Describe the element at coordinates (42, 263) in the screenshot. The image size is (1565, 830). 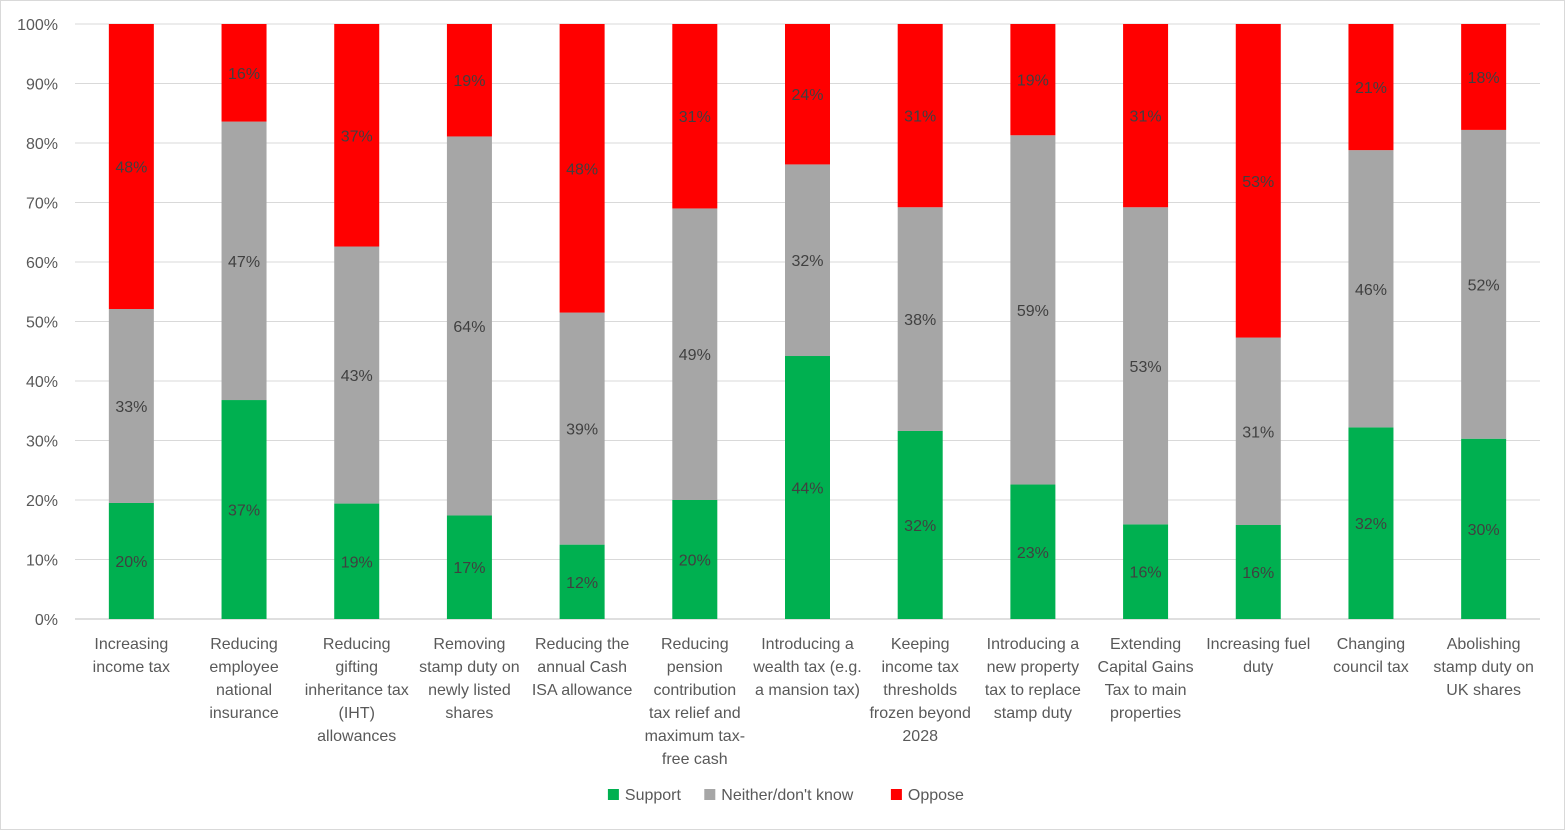
I see `y-tick-label: 60%` at that location.